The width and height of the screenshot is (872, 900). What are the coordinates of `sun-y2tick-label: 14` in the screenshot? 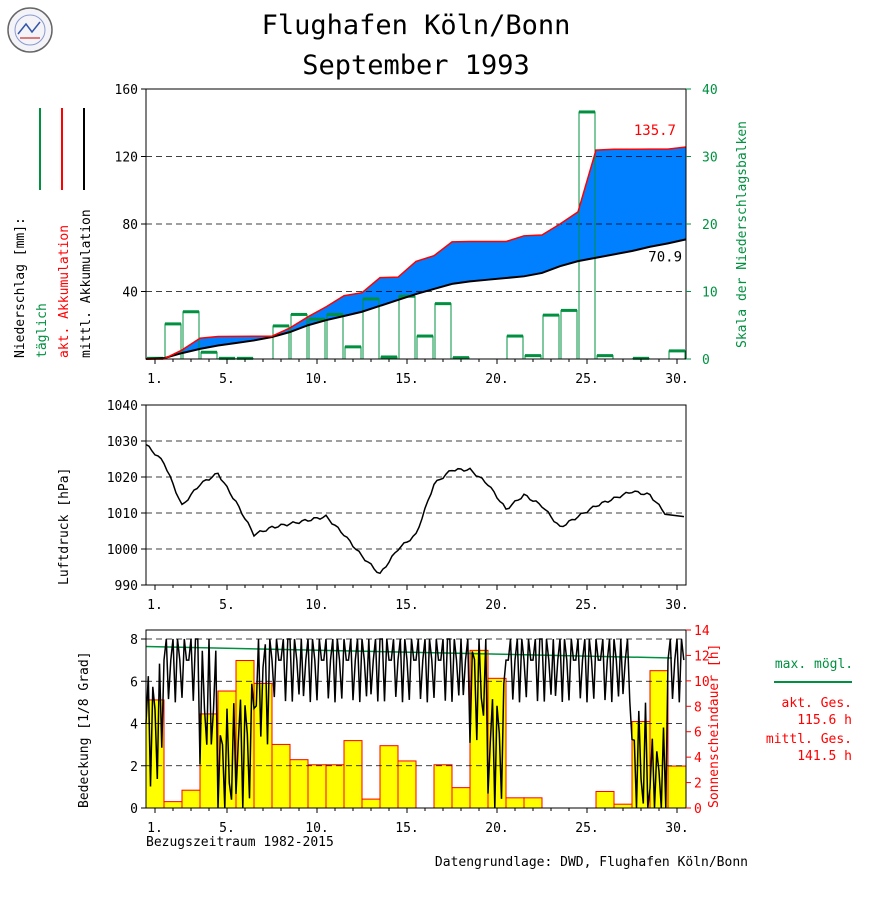 It's located at (702, 631).